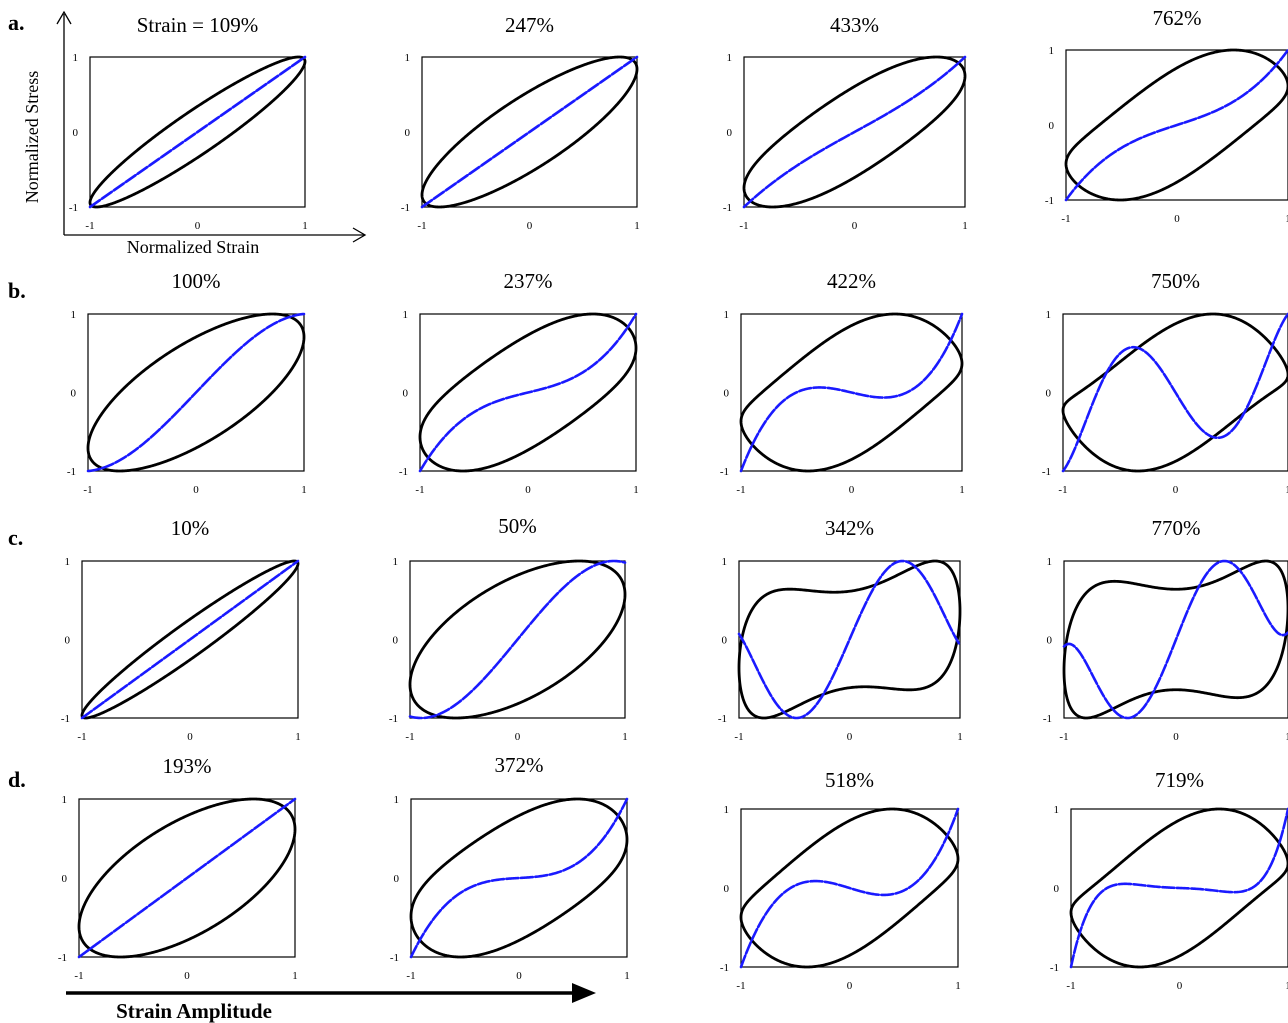 This screenshot has width=1288, height=1023. Describe the element at coordinates (359, 235) in the screenshot. I see `x-axis-arrowhead` at that location.